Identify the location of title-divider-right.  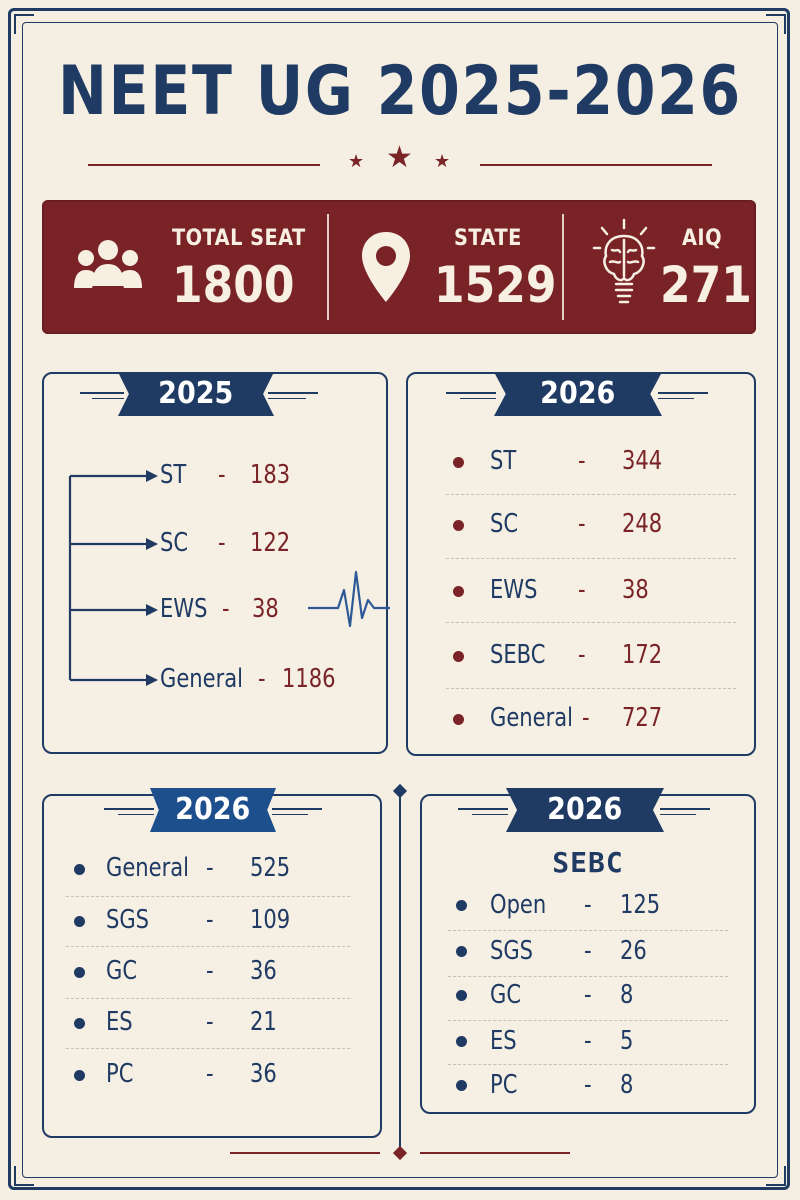
(596, 165).